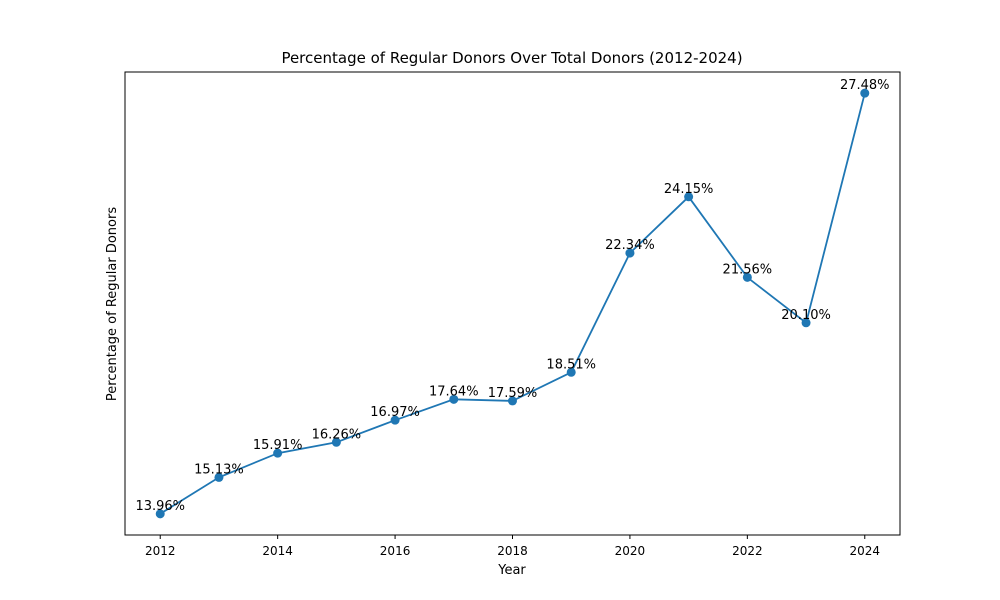 The width and height of the screenshot is (1000, 600). What do you see at coordinates (112, 304) in the screenshot?
I see `y-axis-label: Percentage of Regular Donors` at bounding box center [112, 304].